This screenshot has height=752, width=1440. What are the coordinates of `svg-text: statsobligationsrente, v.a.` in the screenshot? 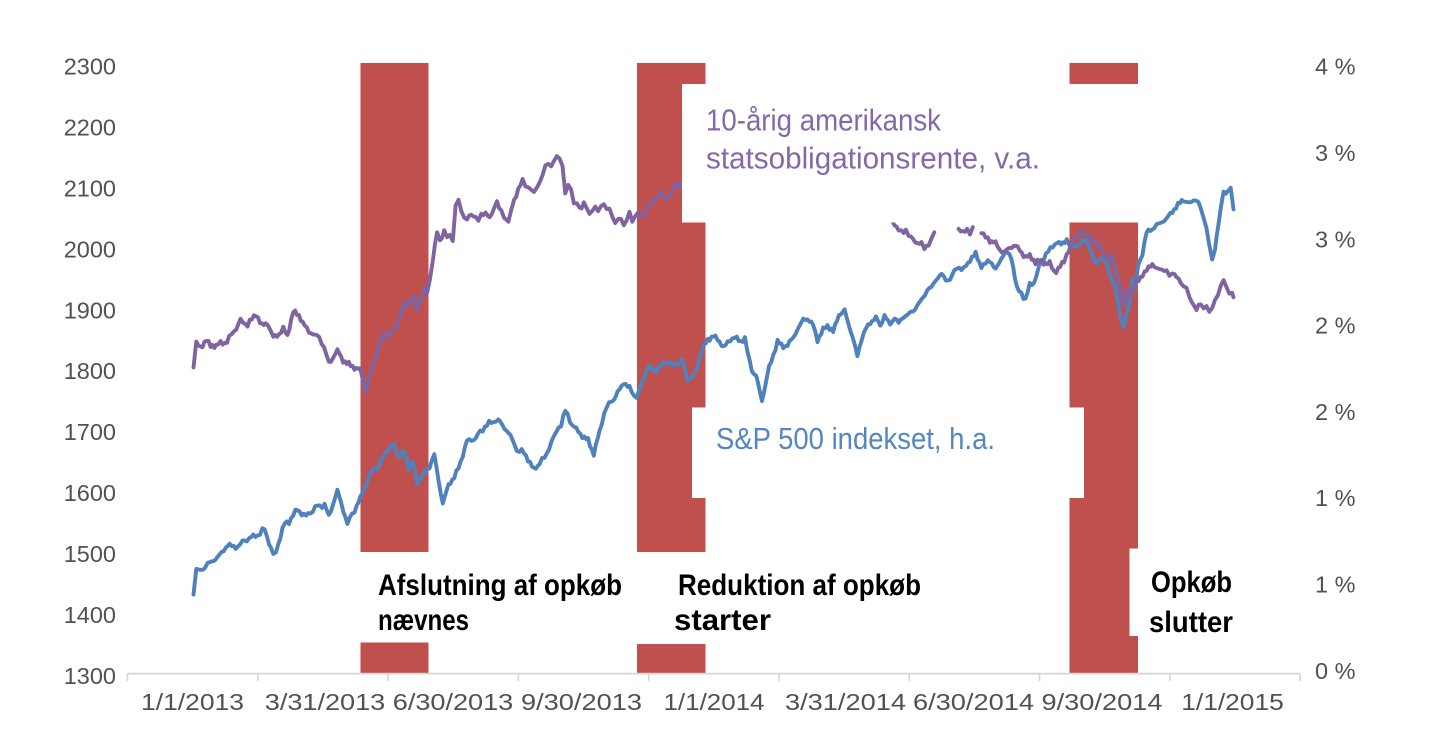 It's located at (873, 158).